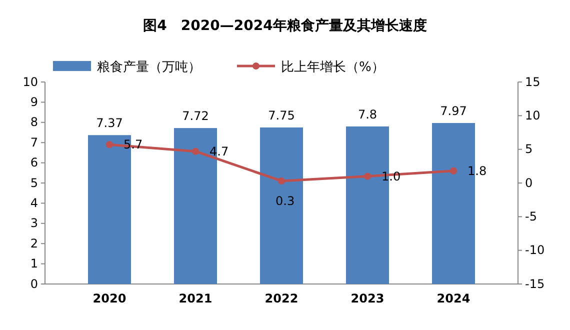 The width and height of the screenshot is (570, 330). Describe the element at coordinates (34, 243) in the screenshot. I see `y-tick-label: 2` at that location.